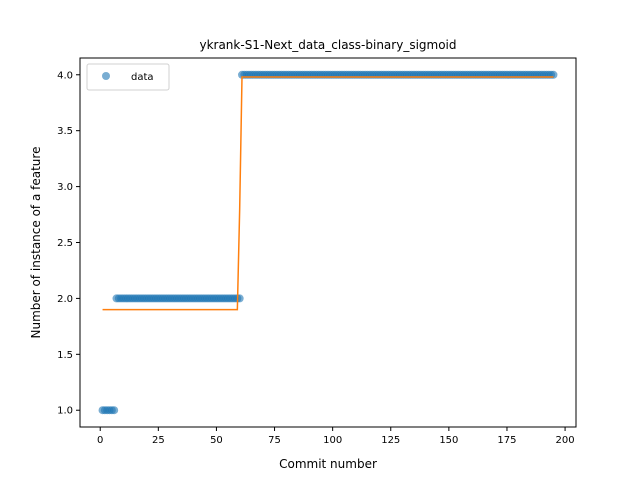  Describe the element at coordinates (327, 45) in the screenshot. I see `chart-title: ykrank-S1-Next_data_class-binary_sigmoid` at that location.